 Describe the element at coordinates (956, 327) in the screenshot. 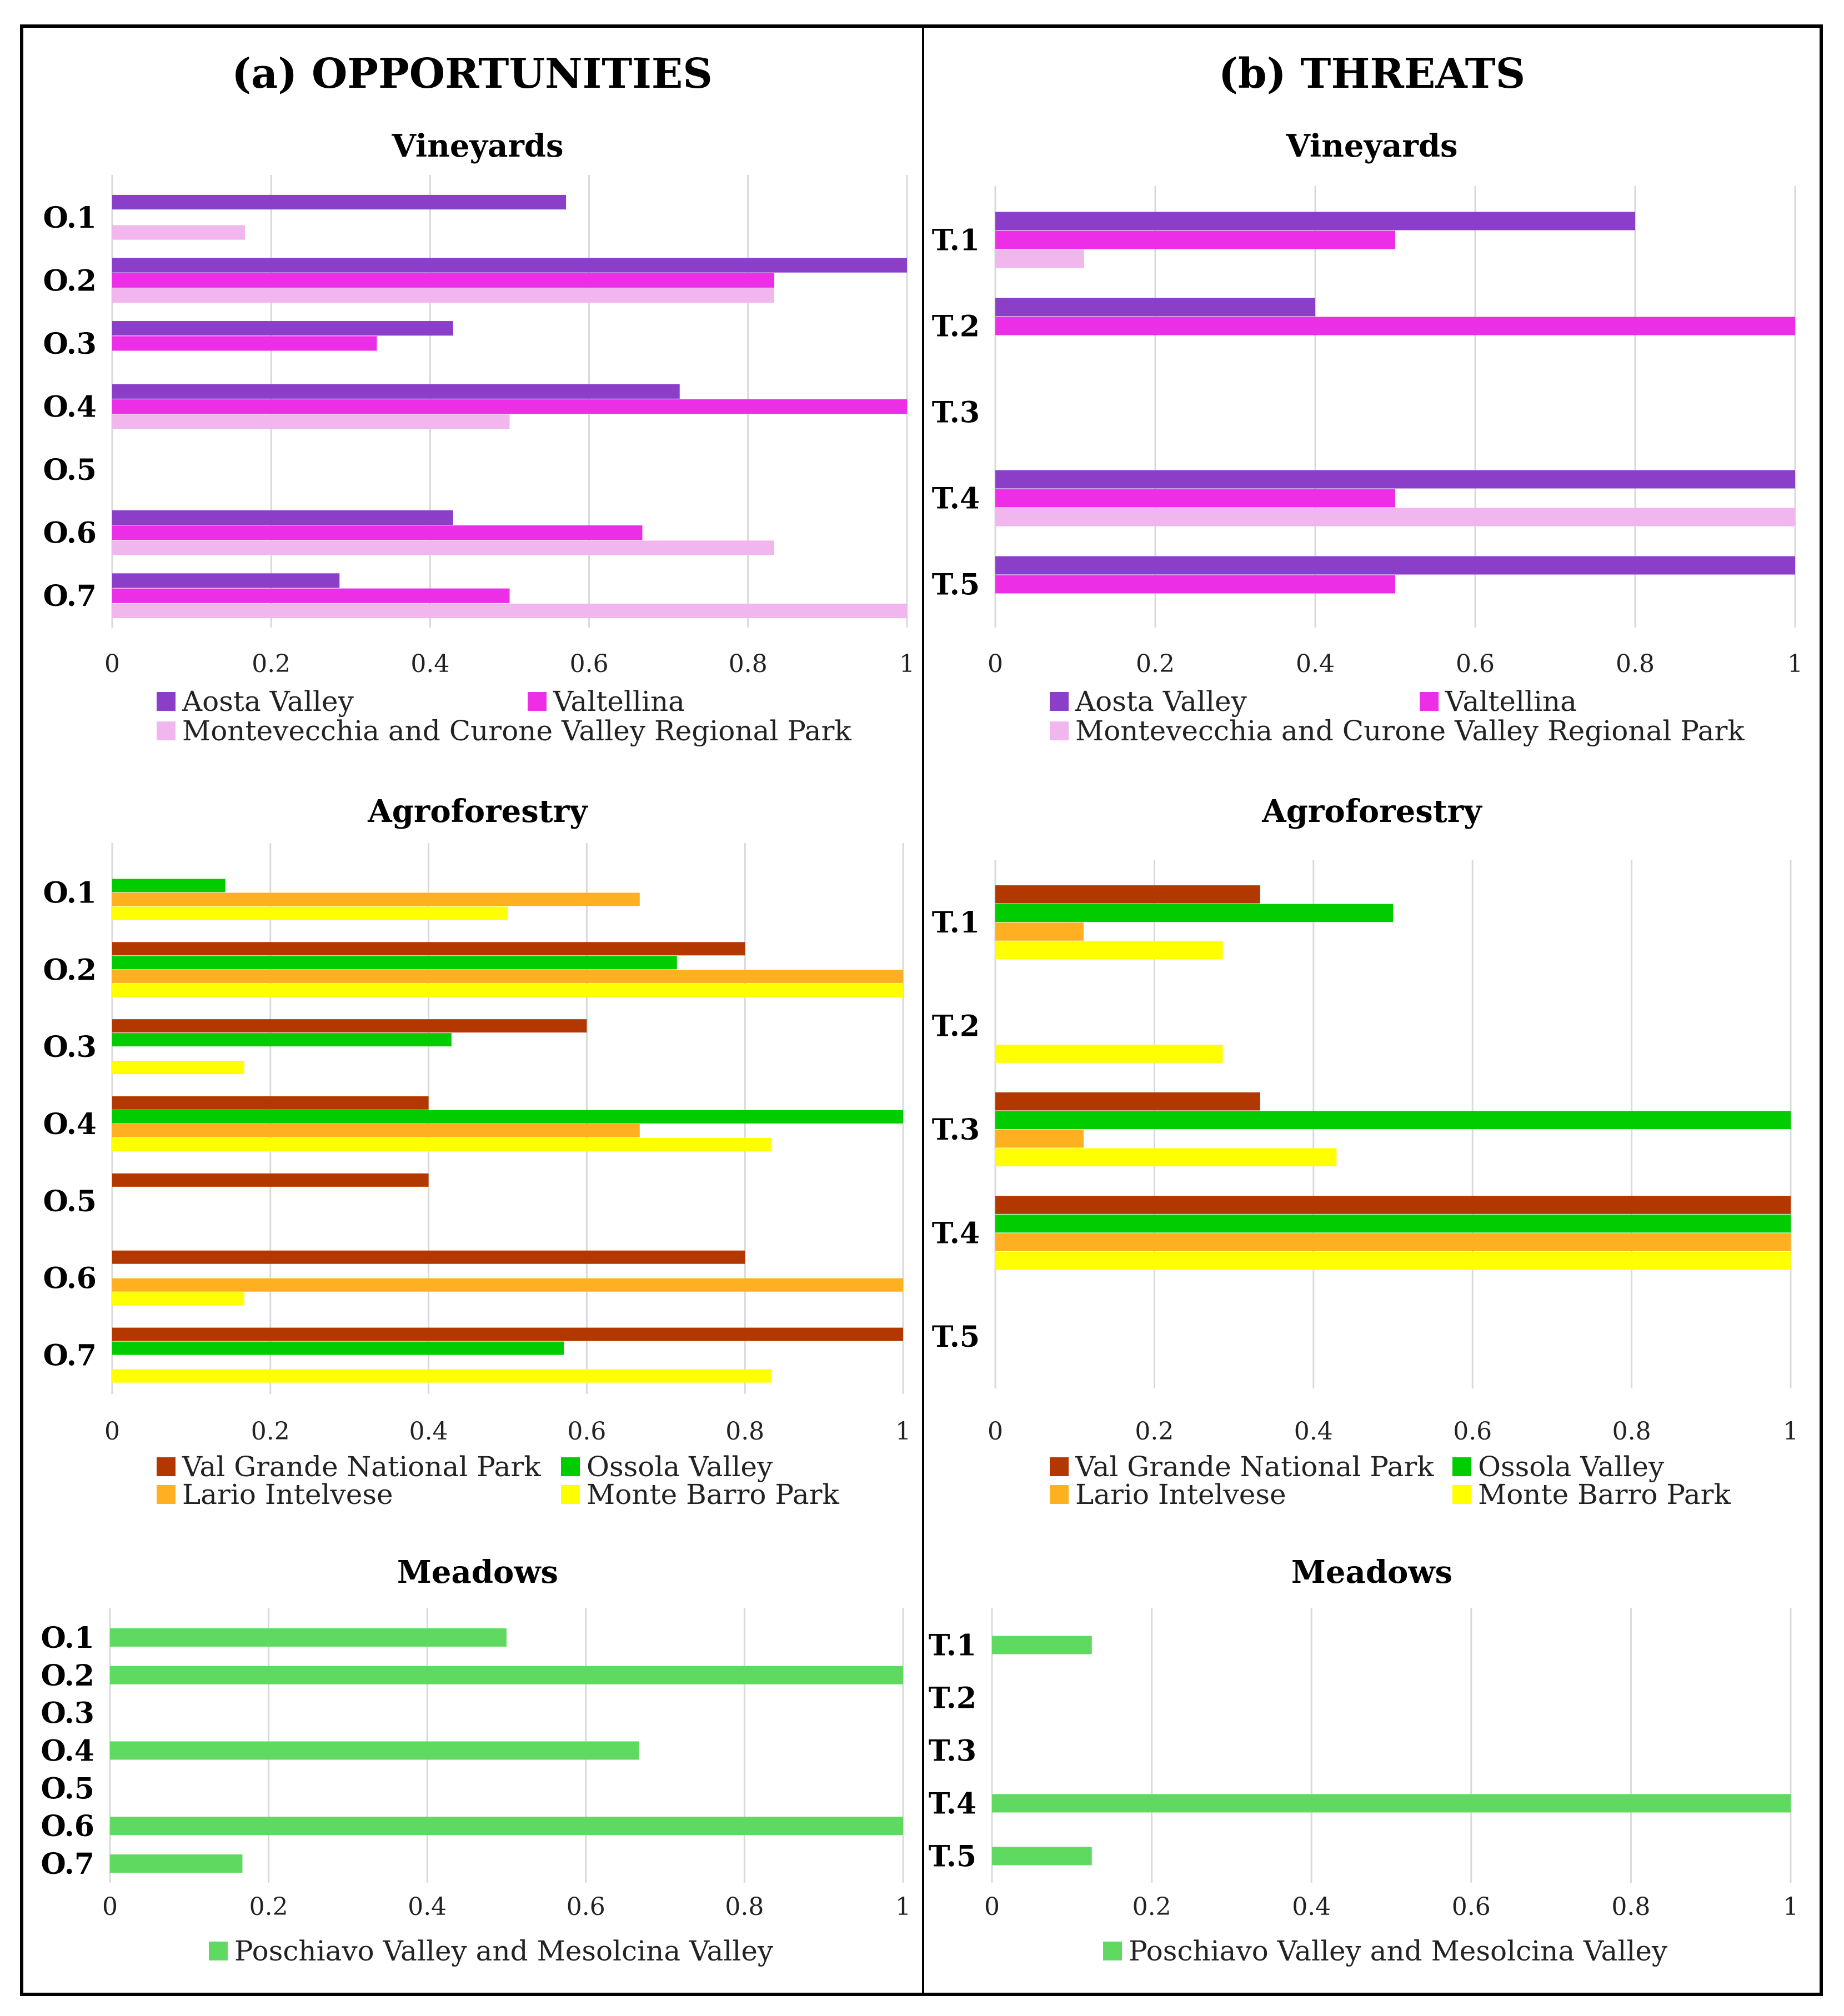

I see `category-label: T.2` at that location.